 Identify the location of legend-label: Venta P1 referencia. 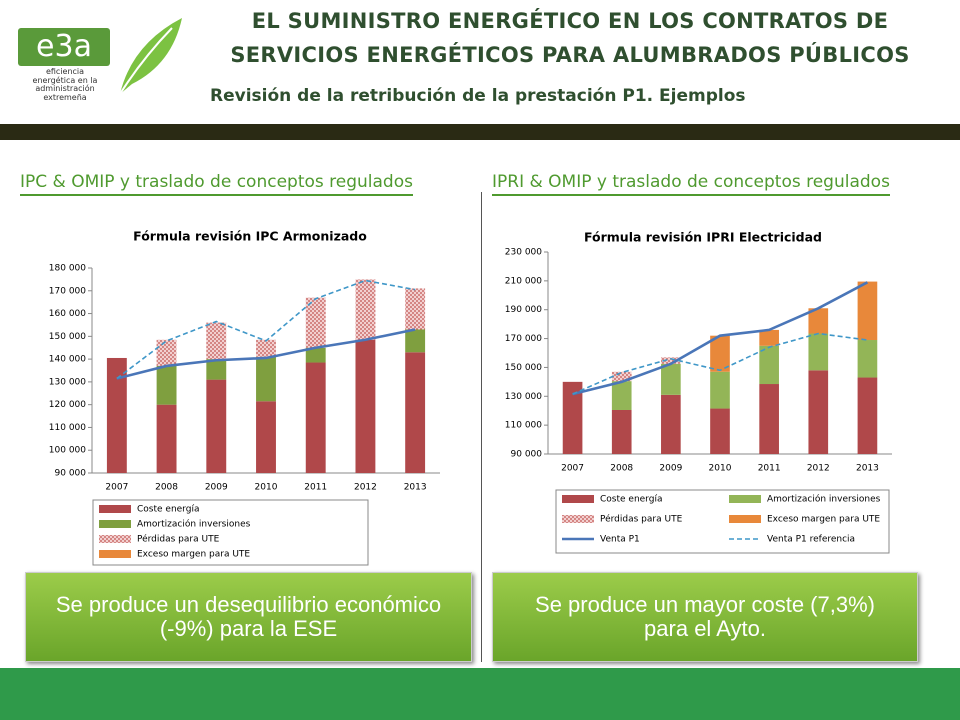
(811, 540).